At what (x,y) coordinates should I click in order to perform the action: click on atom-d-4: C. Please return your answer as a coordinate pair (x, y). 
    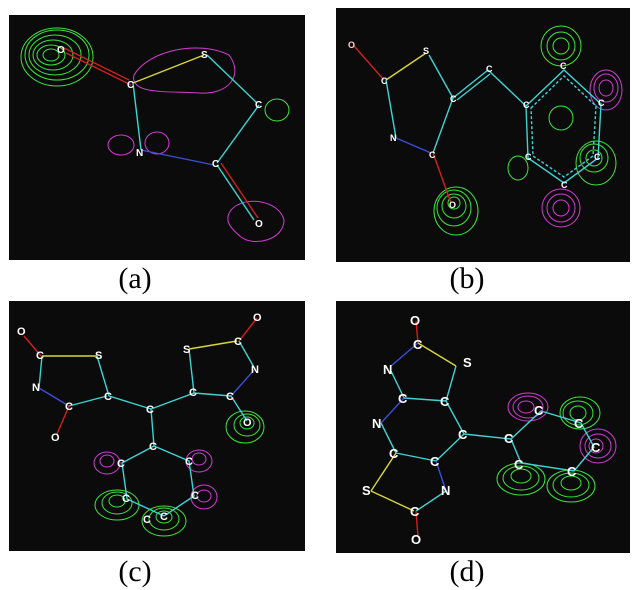
    Looking at the image, I should click on (403, 398).